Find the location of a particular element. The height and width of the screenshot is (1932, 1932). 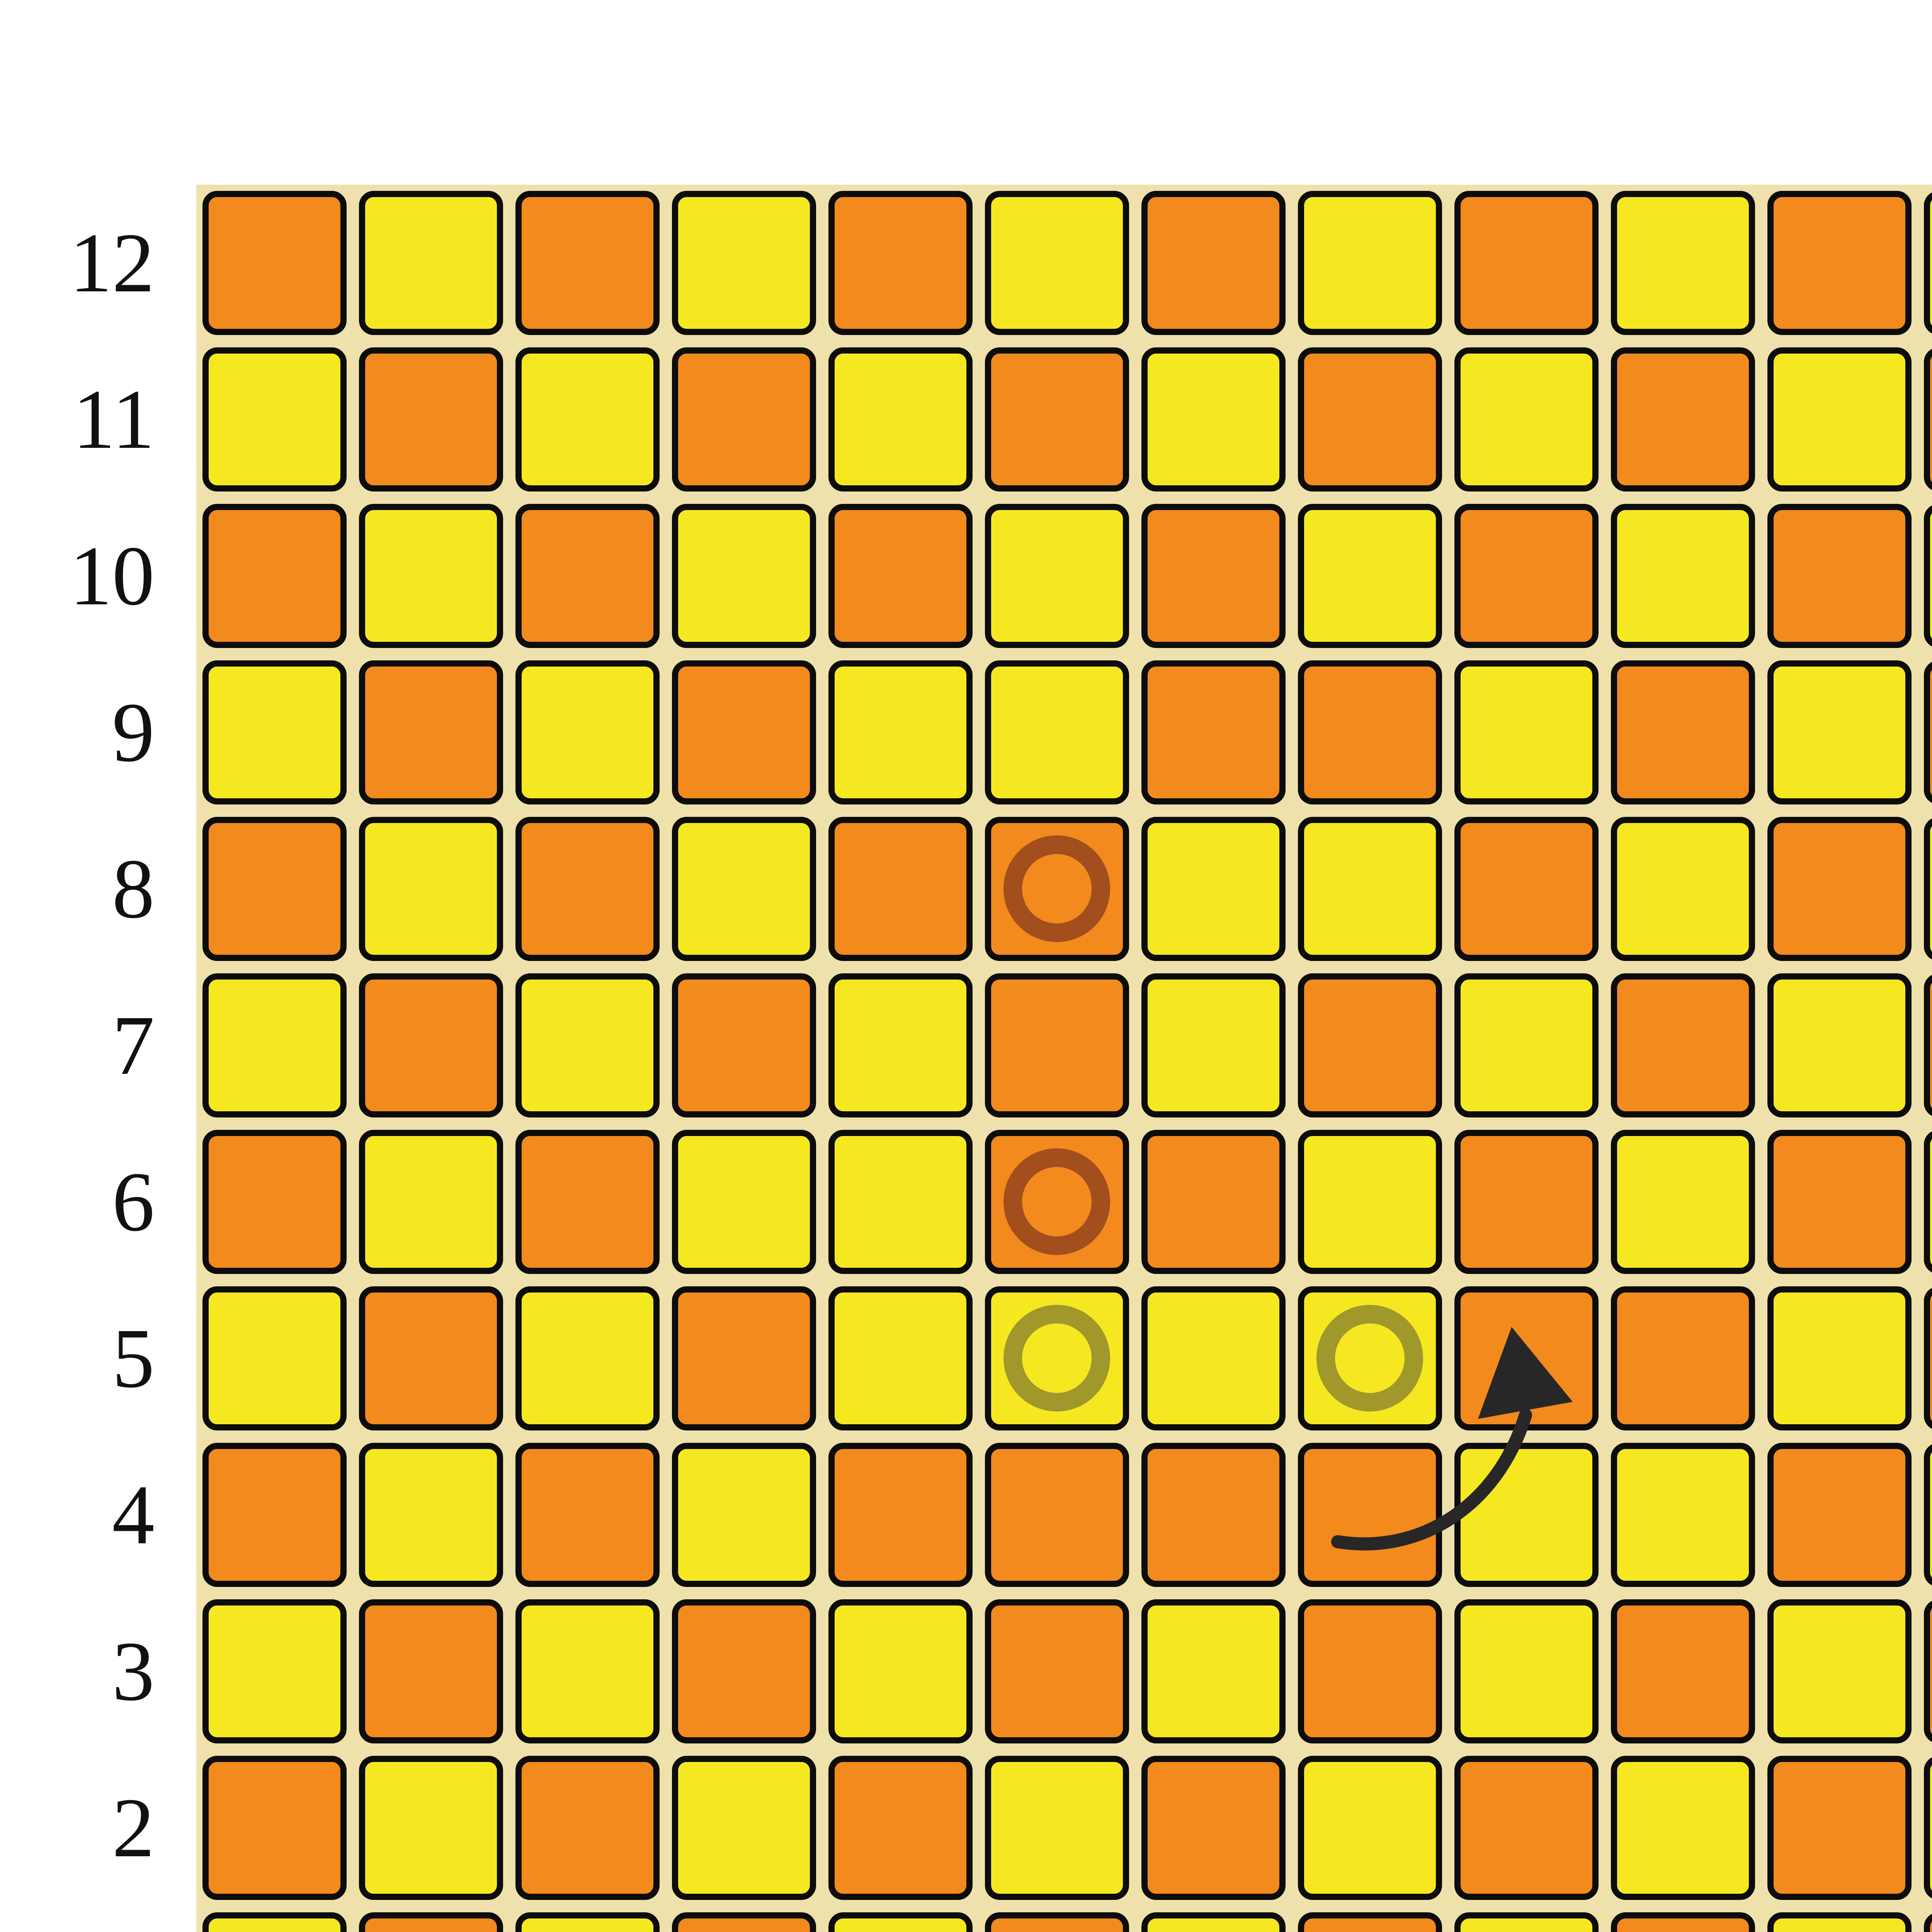

cell-H1 is located at coordinates (1370, 1922).